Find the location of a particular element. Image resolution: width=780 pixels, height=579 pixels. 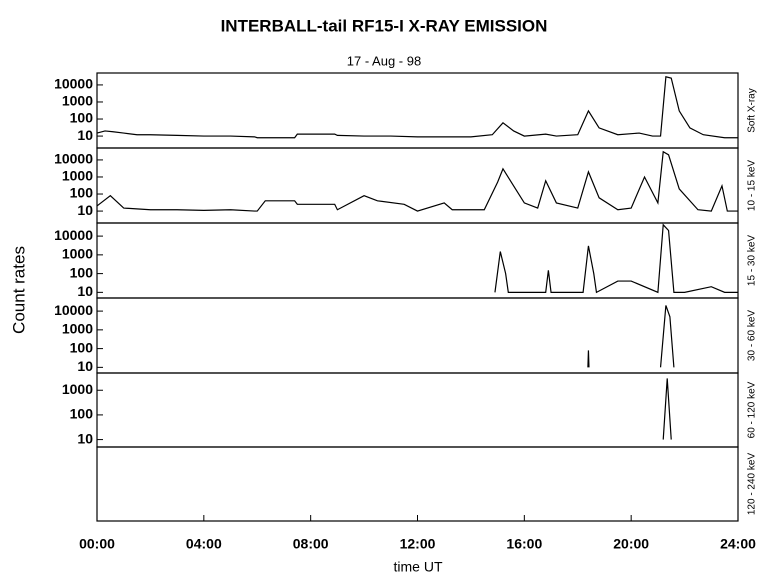

x-tick-label: 16:00 is located at coordinates (524, 544).